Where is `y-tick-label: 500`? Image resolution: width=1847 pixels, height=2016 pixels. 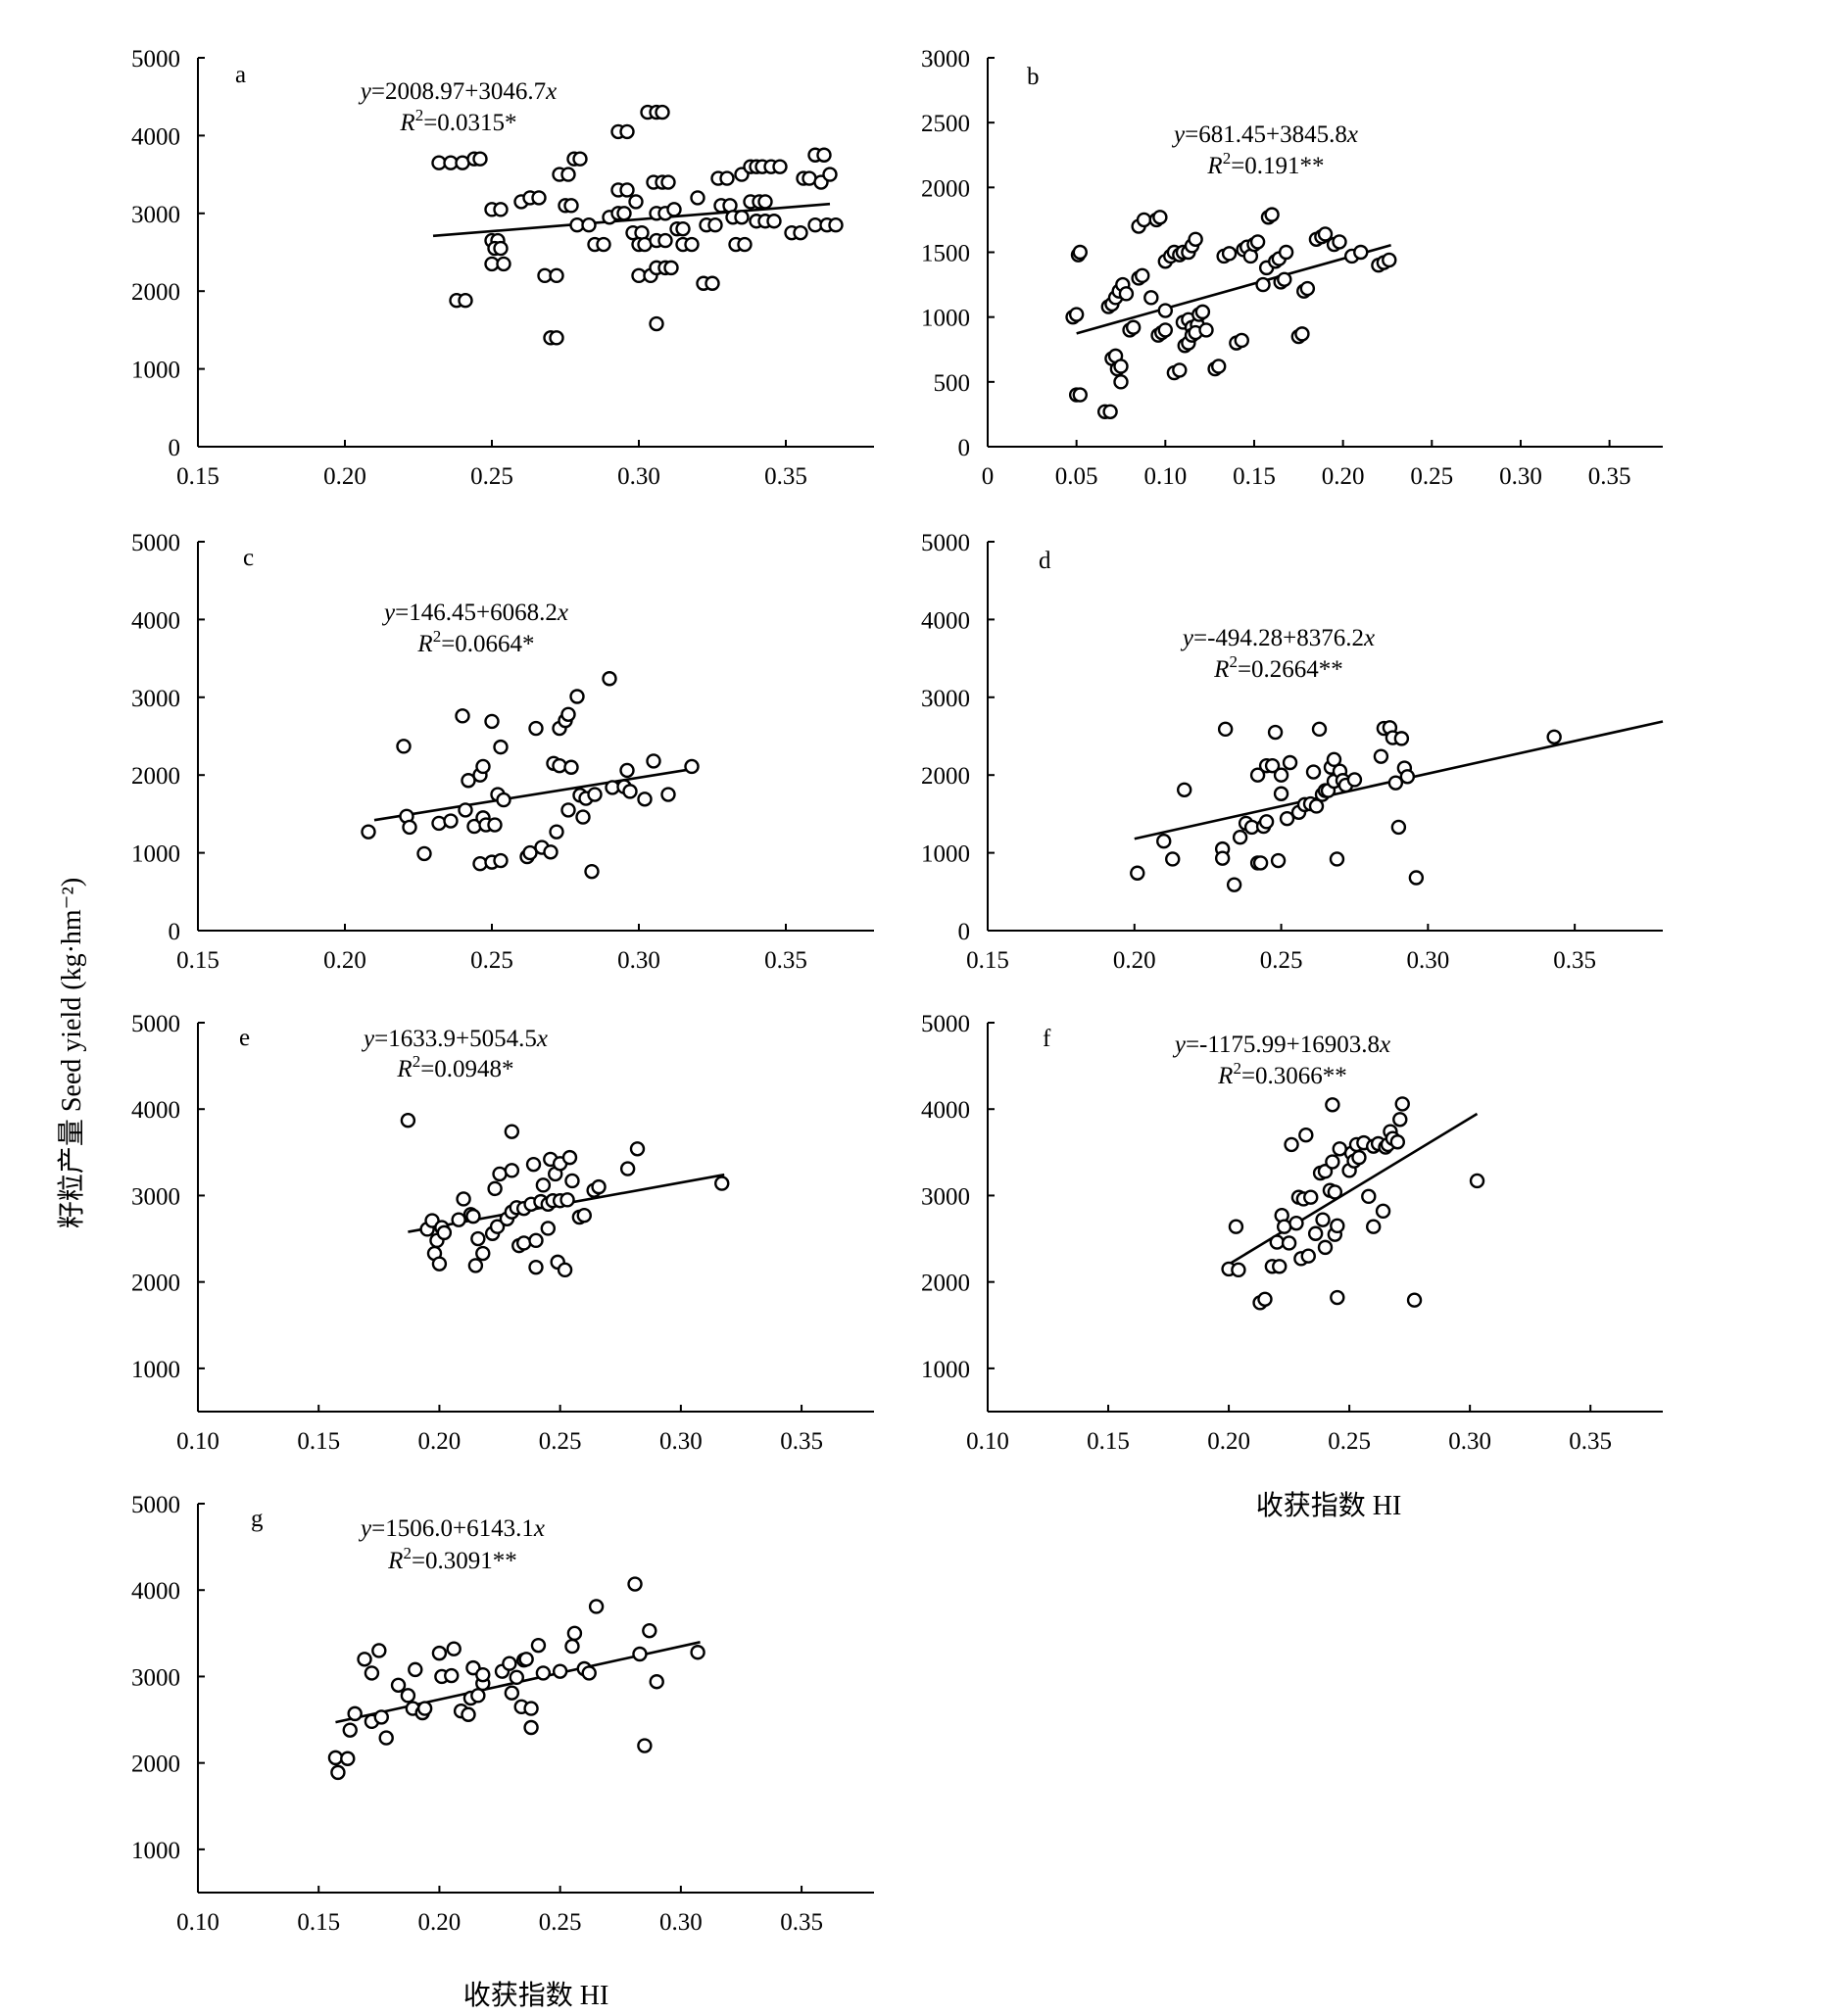
y-tick-label: 500 is located at coordinates (952, 383).